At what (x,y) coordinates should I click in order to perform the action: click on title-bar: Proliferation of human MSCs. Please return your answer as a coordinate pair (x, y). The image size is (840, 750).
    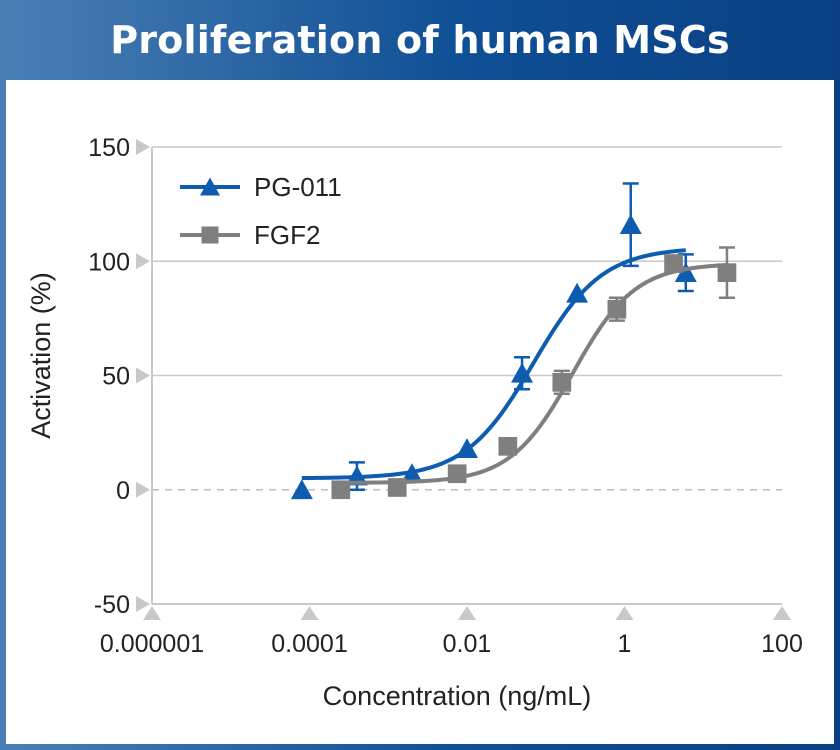
    Looking at the image, I should click on (420, 40).